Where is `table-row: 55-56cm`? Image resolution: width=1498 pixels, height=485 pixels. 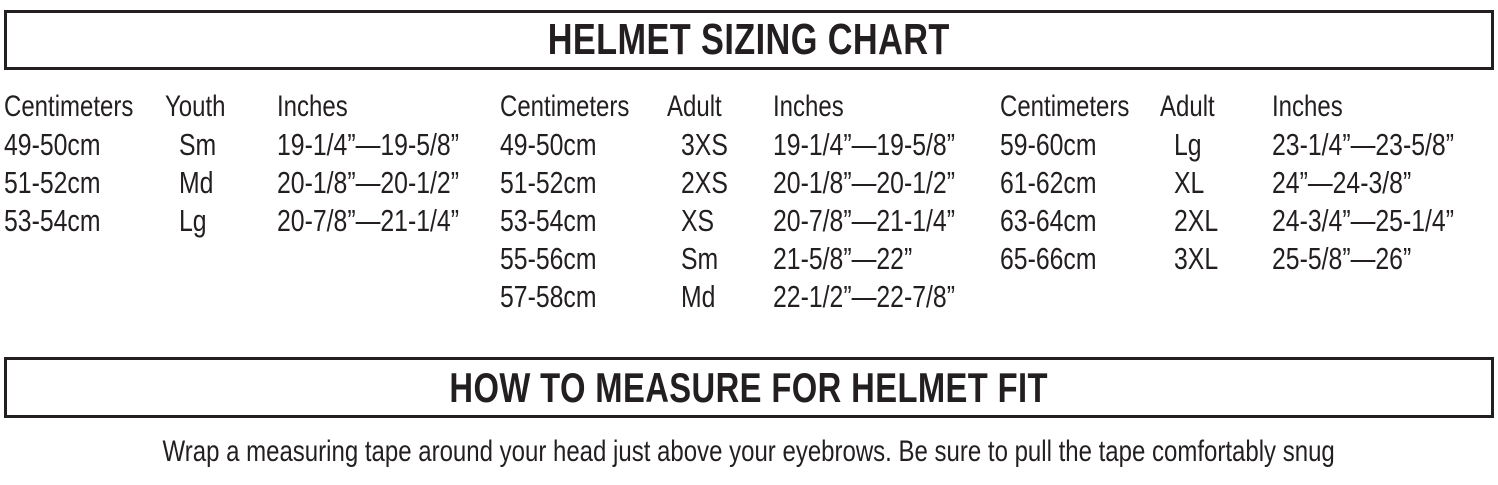 table-row: 55-56cm is located at coordinates (548, 258).